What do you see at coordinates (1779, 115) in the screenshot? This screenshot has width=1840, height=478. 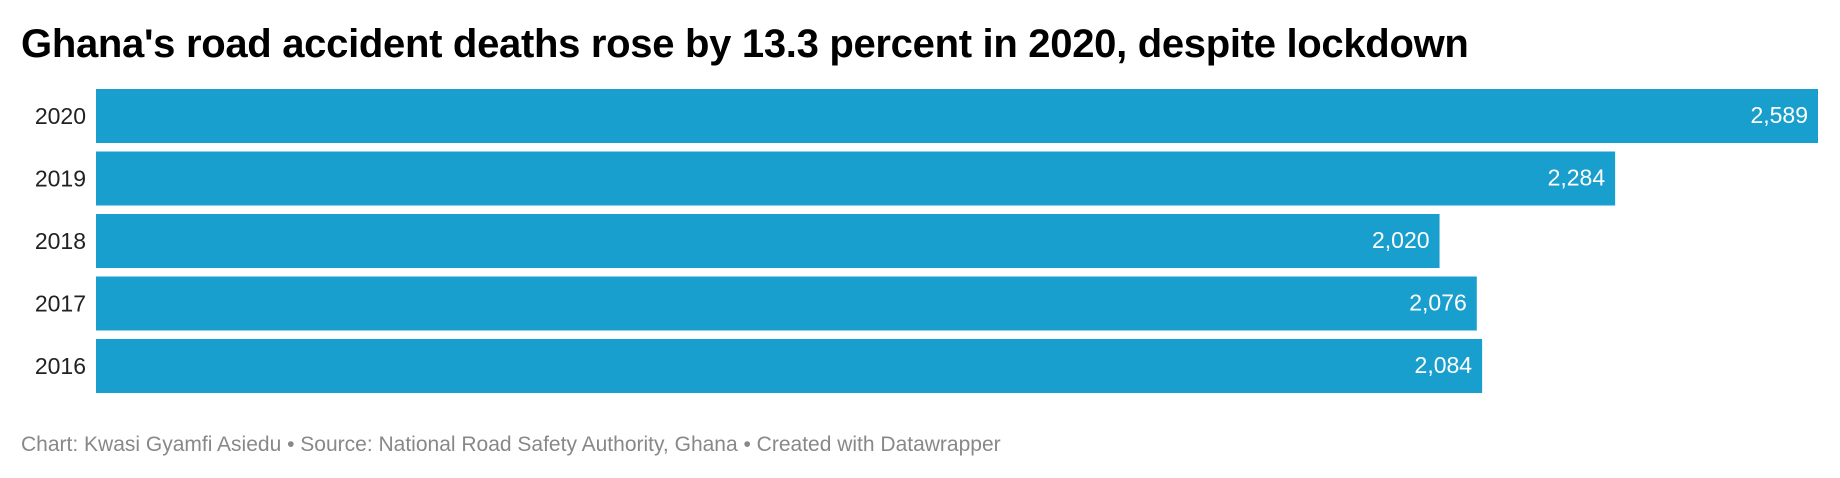 I see `value-label-2020: 2,589` at bounding box center [1779, 115].